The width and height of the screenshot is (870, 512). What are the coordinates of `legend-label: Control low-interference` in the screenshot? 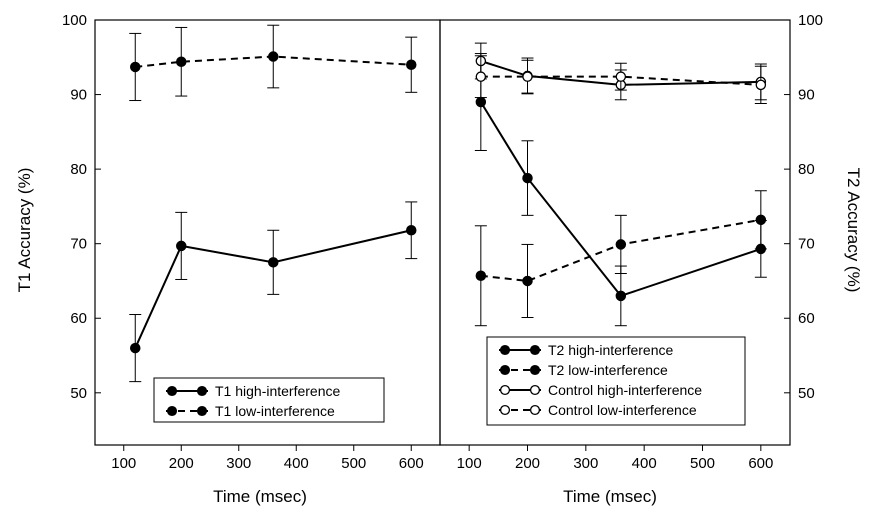 It's located at (622, 410).